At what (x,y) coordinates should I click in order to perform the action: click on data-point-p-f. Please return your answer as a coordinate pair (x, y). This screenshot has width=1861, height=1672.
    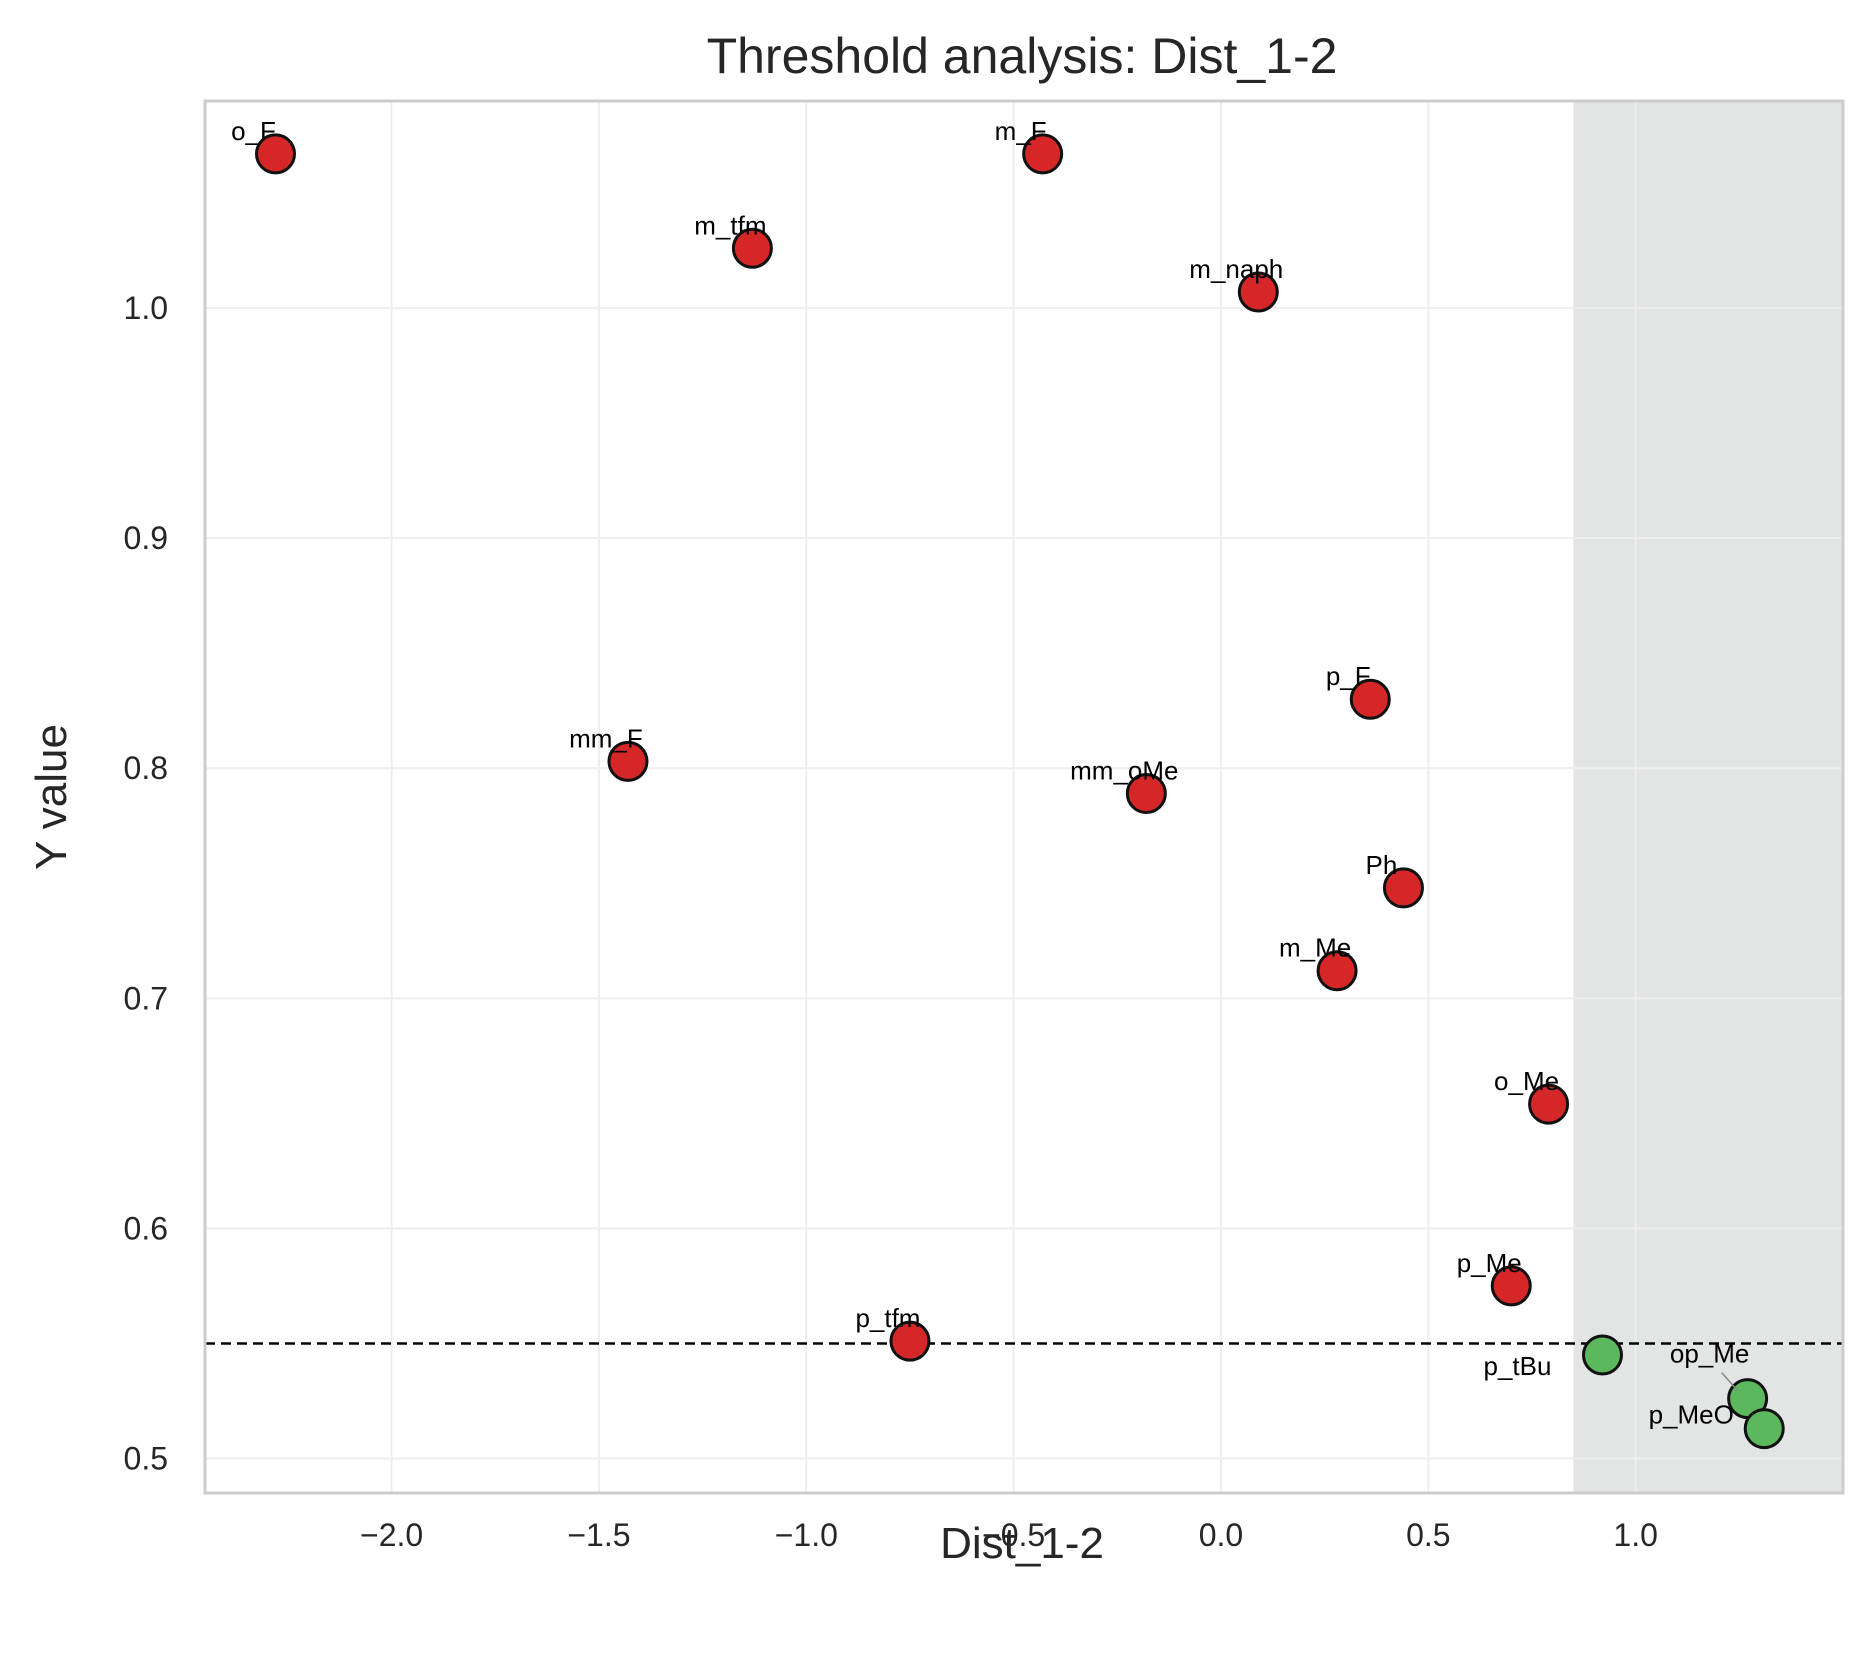
    Looking at the image, I should click on (1370, 699).